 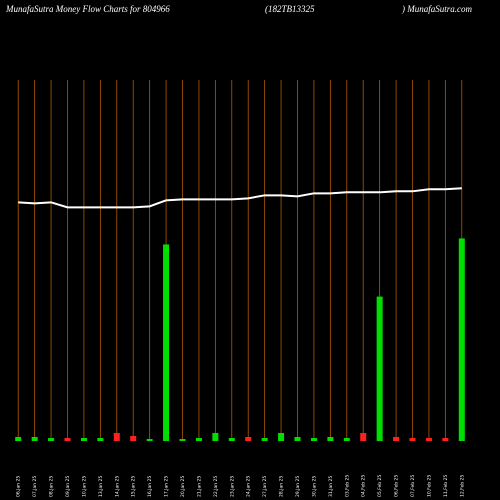 I want to click on chart-title: MunafaSutra Money Flow Charts for 804966, so click(x=87, y=9).